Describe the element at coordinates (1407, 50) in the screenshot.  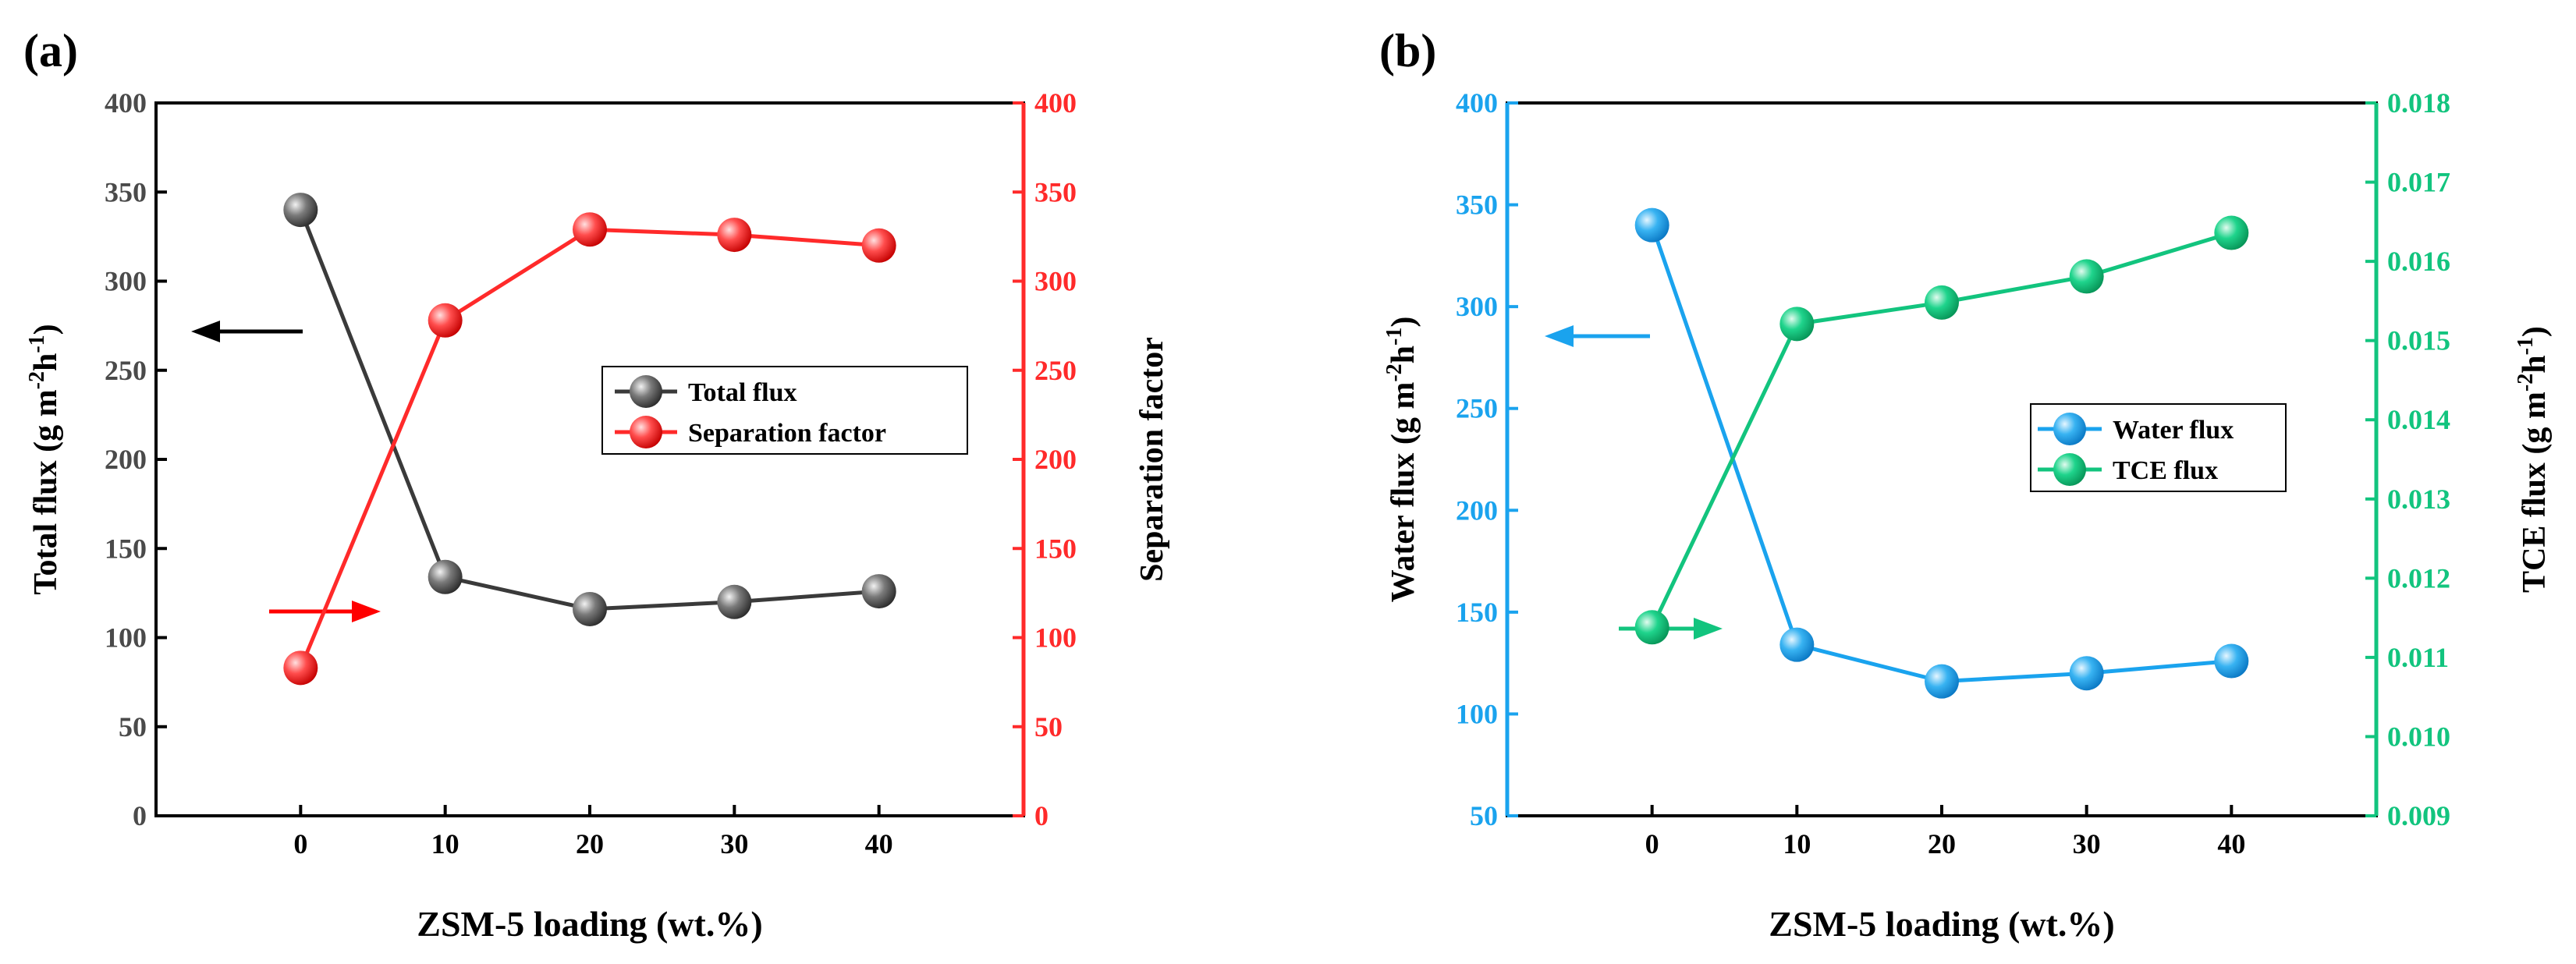
I see `panel-b-label: (b)` at that location.